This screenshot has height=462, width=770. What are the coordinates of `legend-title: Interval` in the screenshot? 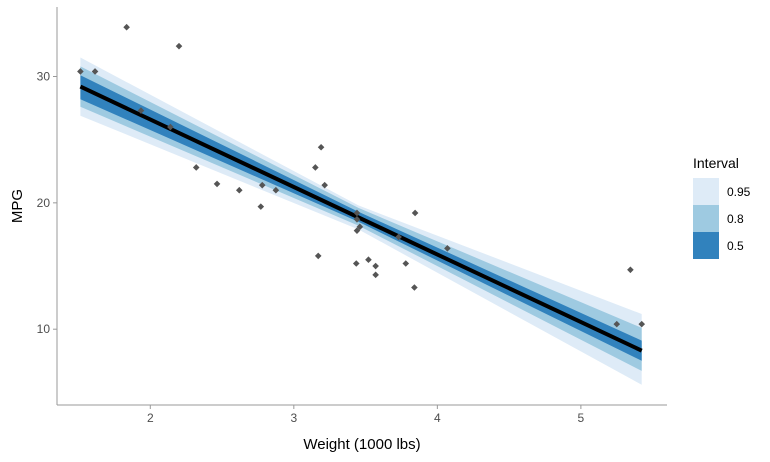 It's located at (716, 163).